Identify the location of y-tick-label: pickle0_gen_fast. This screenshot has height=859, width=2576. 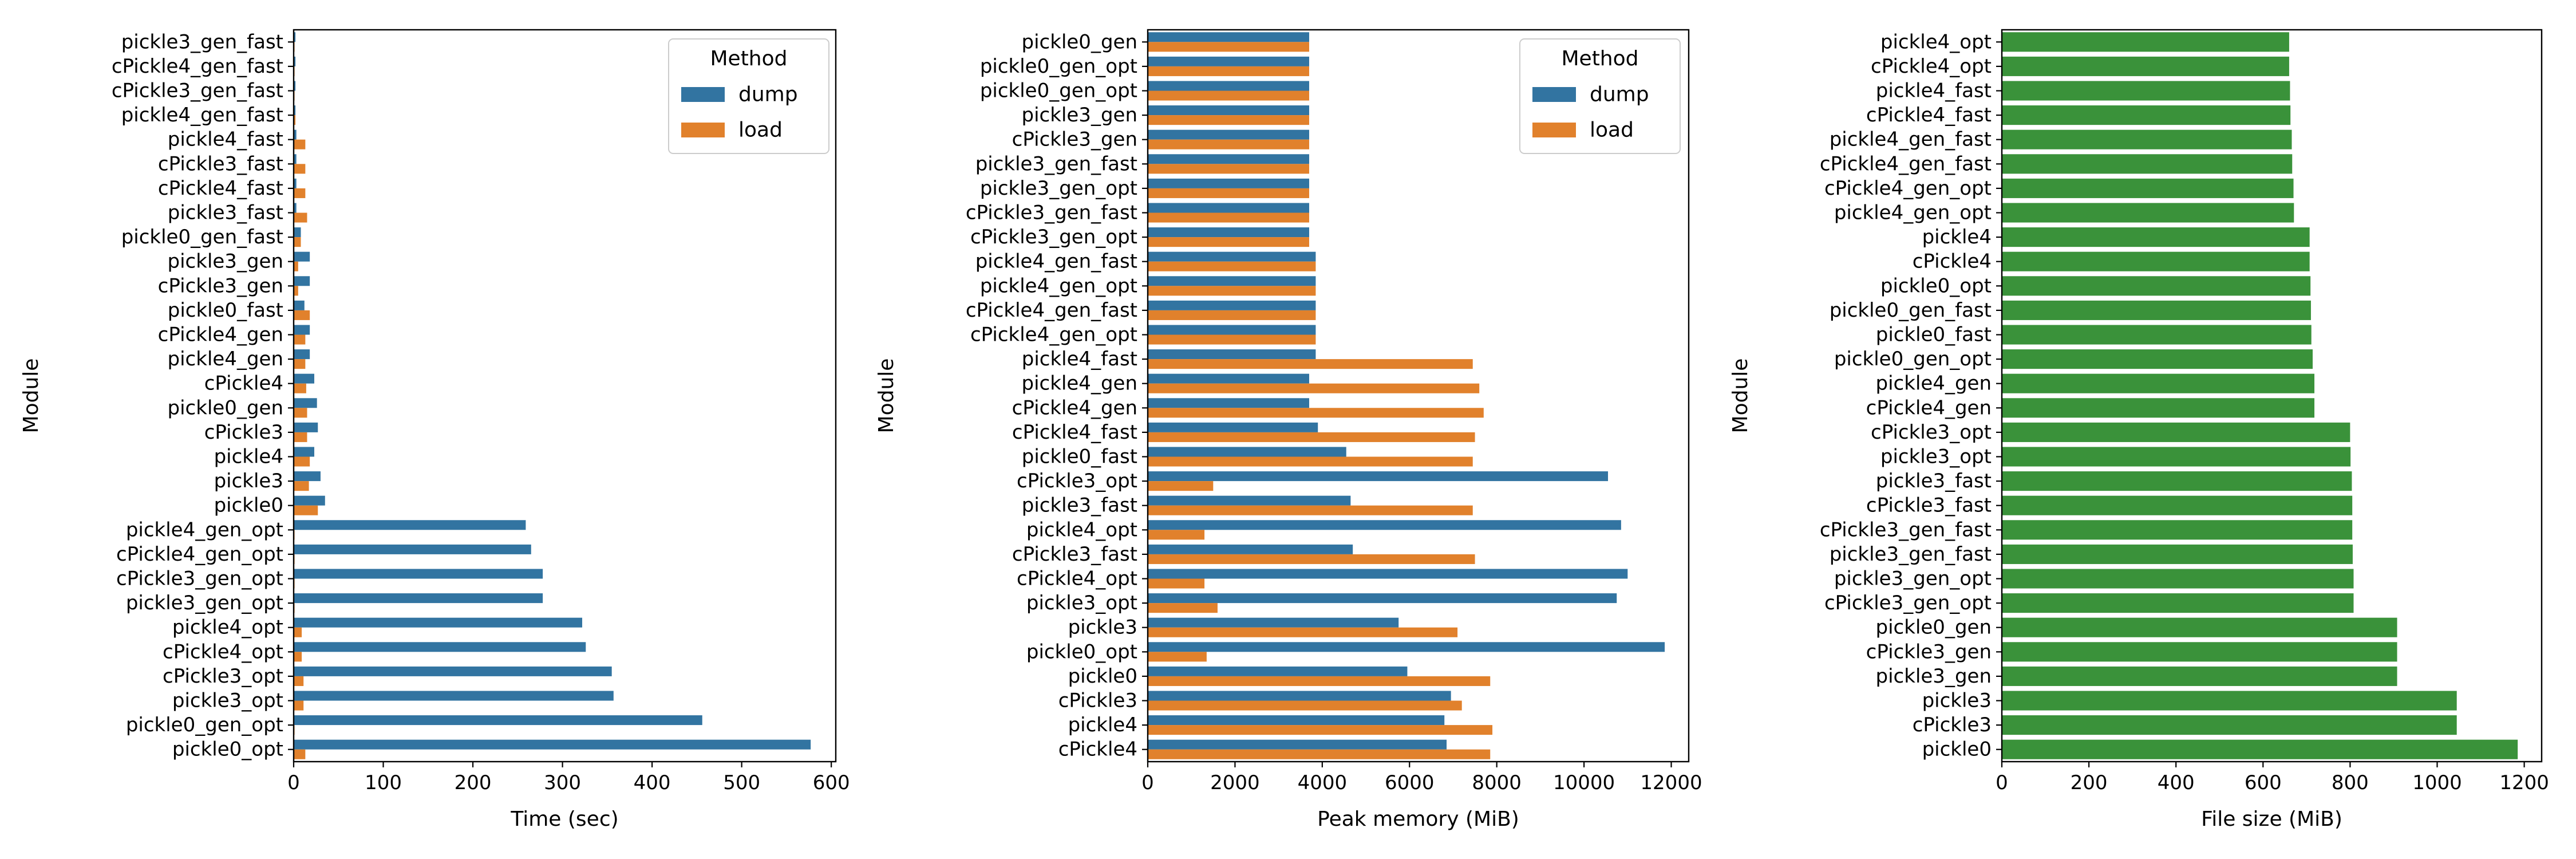
(202, 237).